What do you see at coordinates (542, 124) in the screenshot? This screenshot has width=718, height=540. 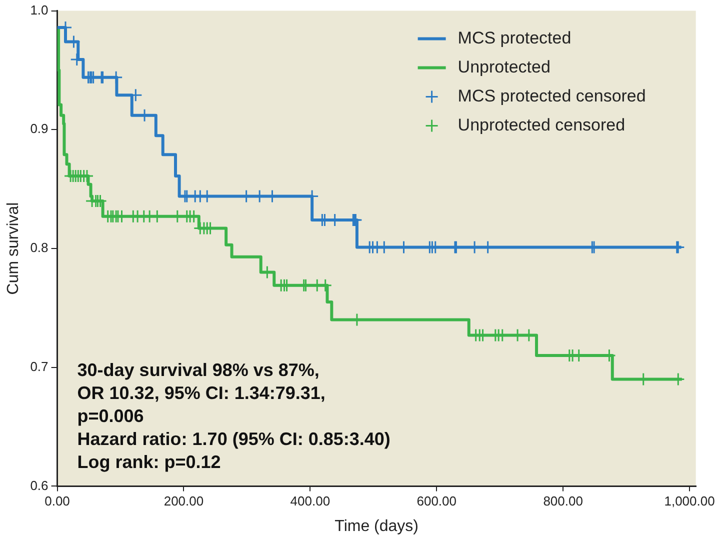 I see `legend-label: Unprotected censored` at bounding box center [542, 124].